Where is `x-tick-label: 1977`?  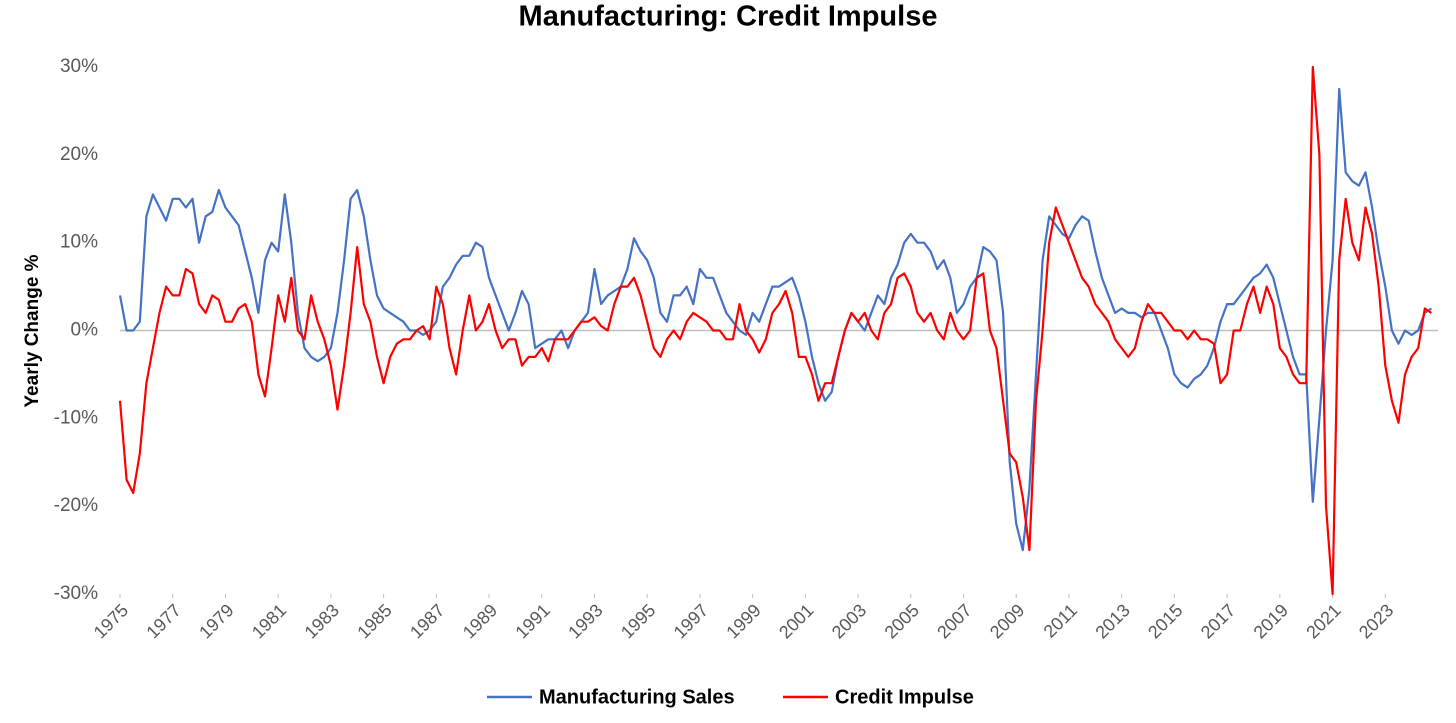
x-tick-label: 1977 is located at coordinates (163, 621).